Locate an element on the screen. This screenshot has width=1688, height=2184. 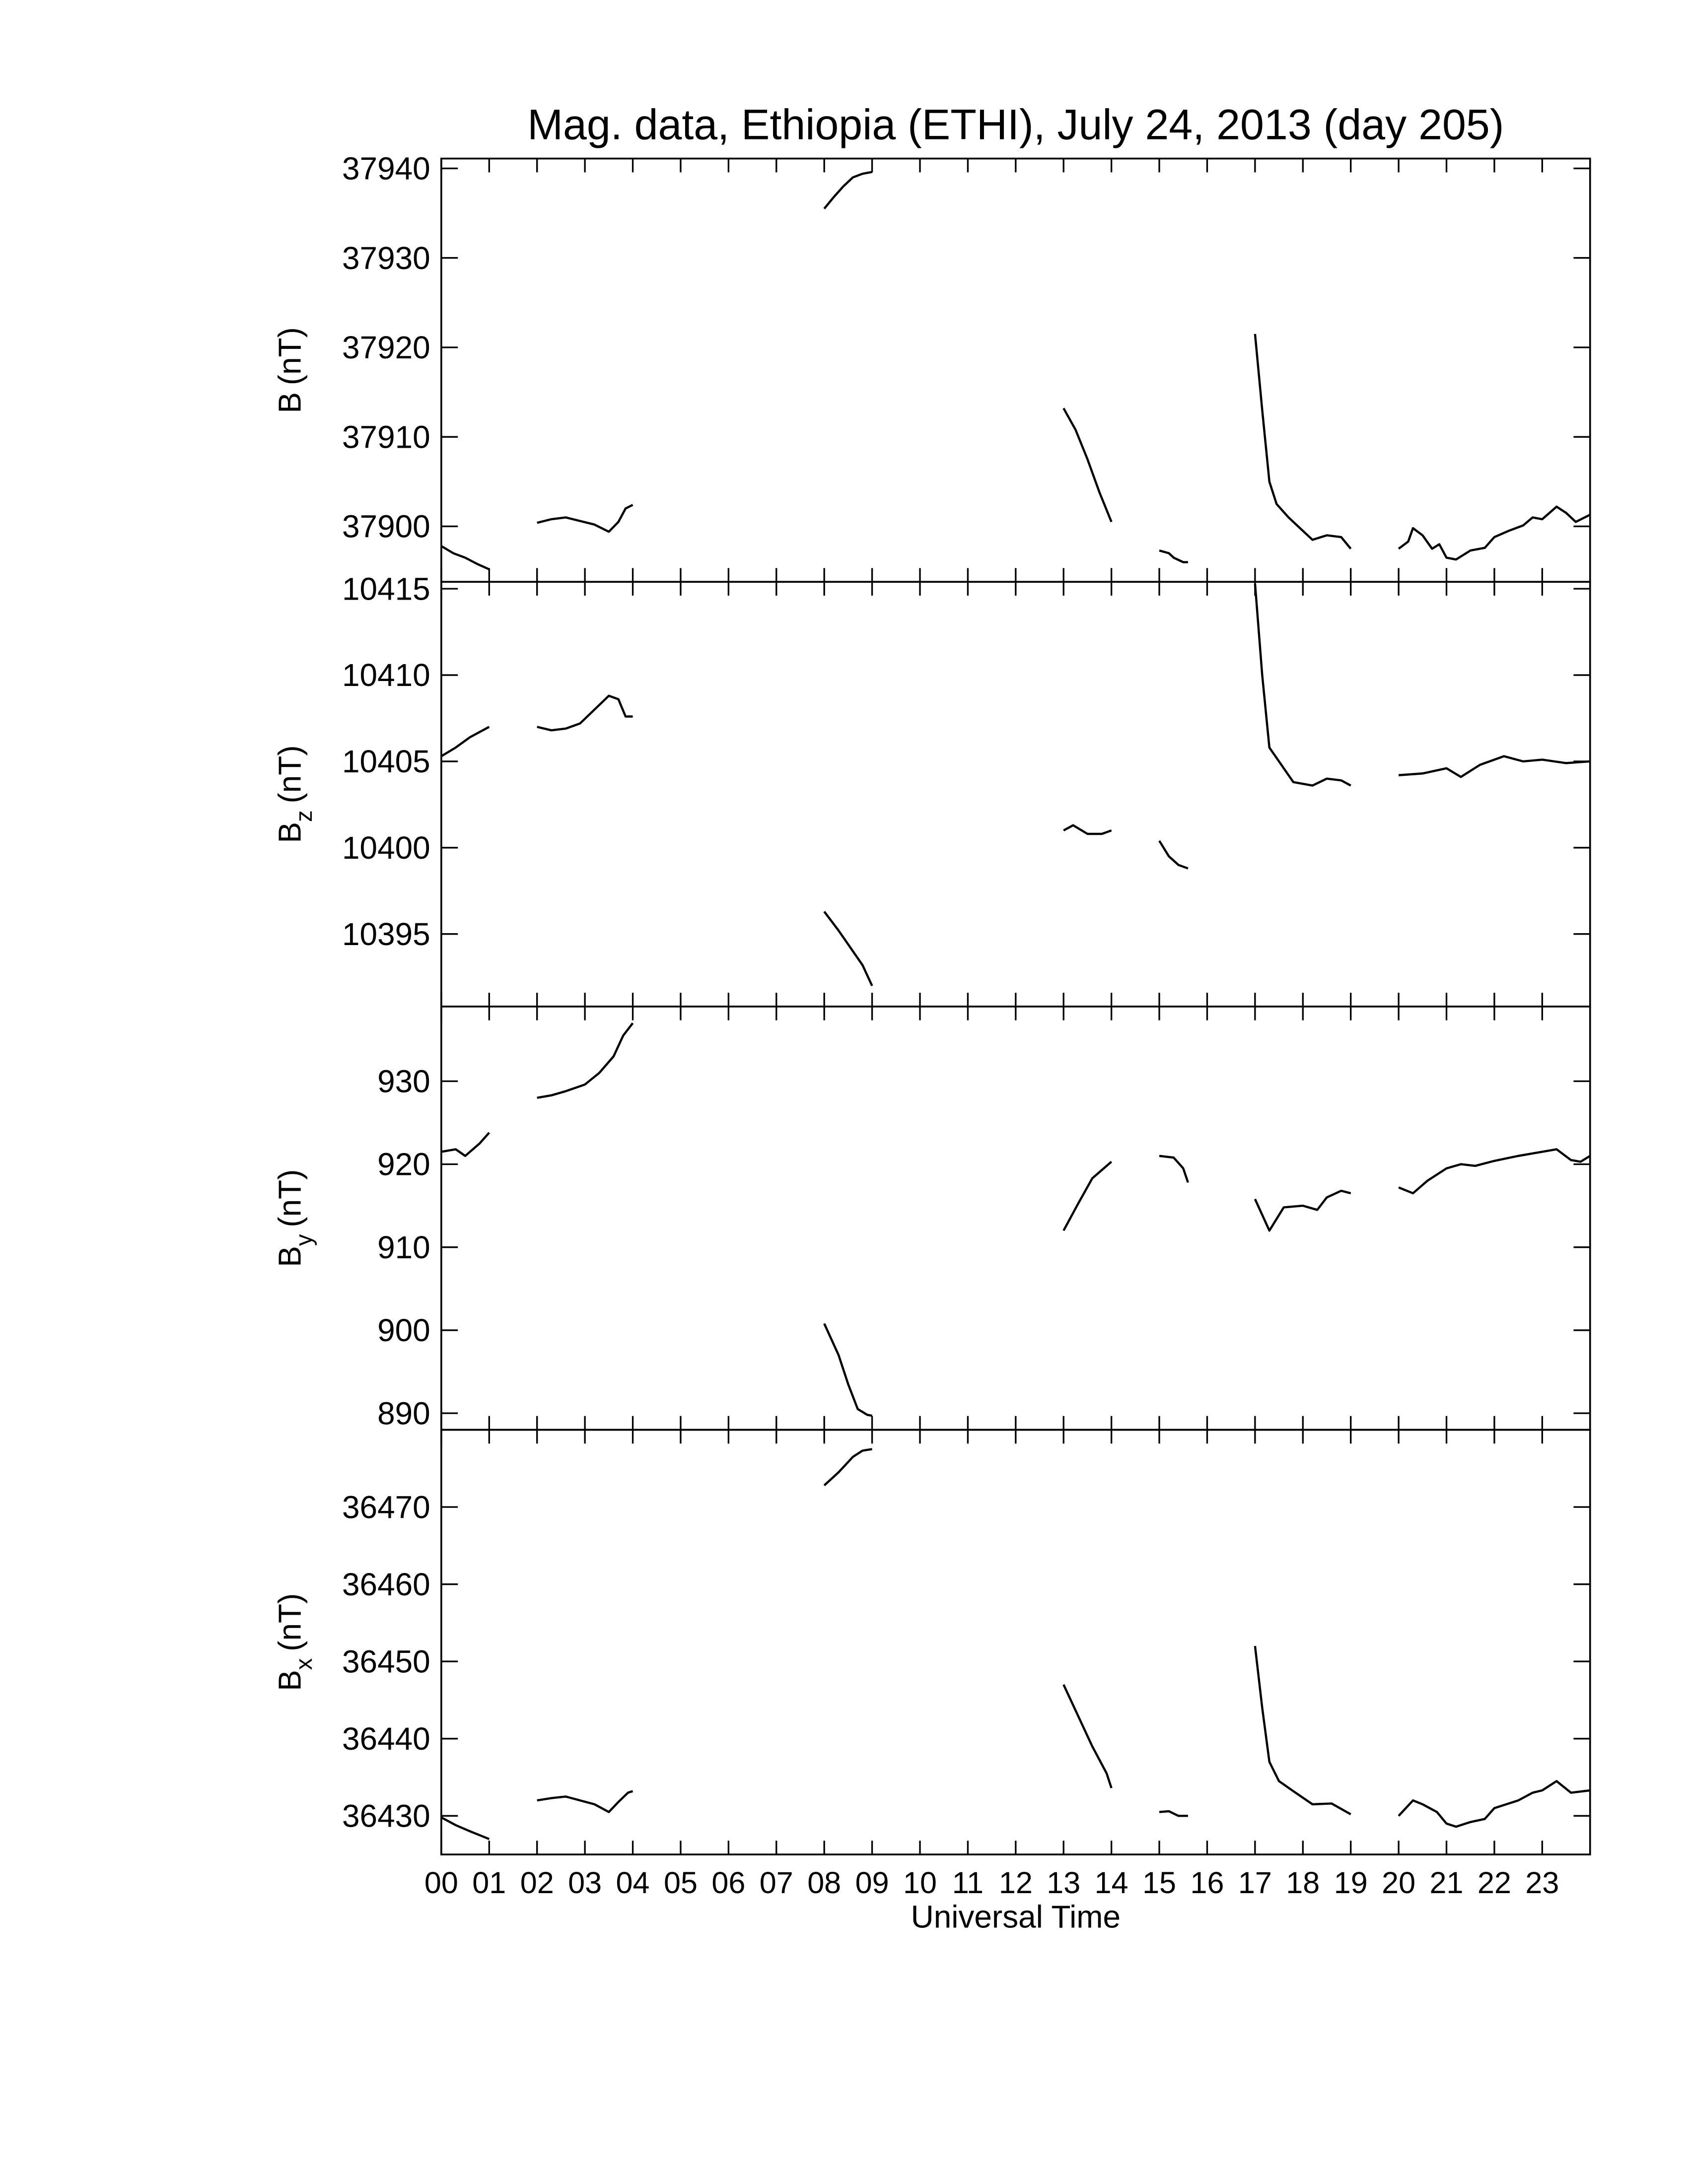
x-tick-label: 03 is located at coordinates (585, 1883).